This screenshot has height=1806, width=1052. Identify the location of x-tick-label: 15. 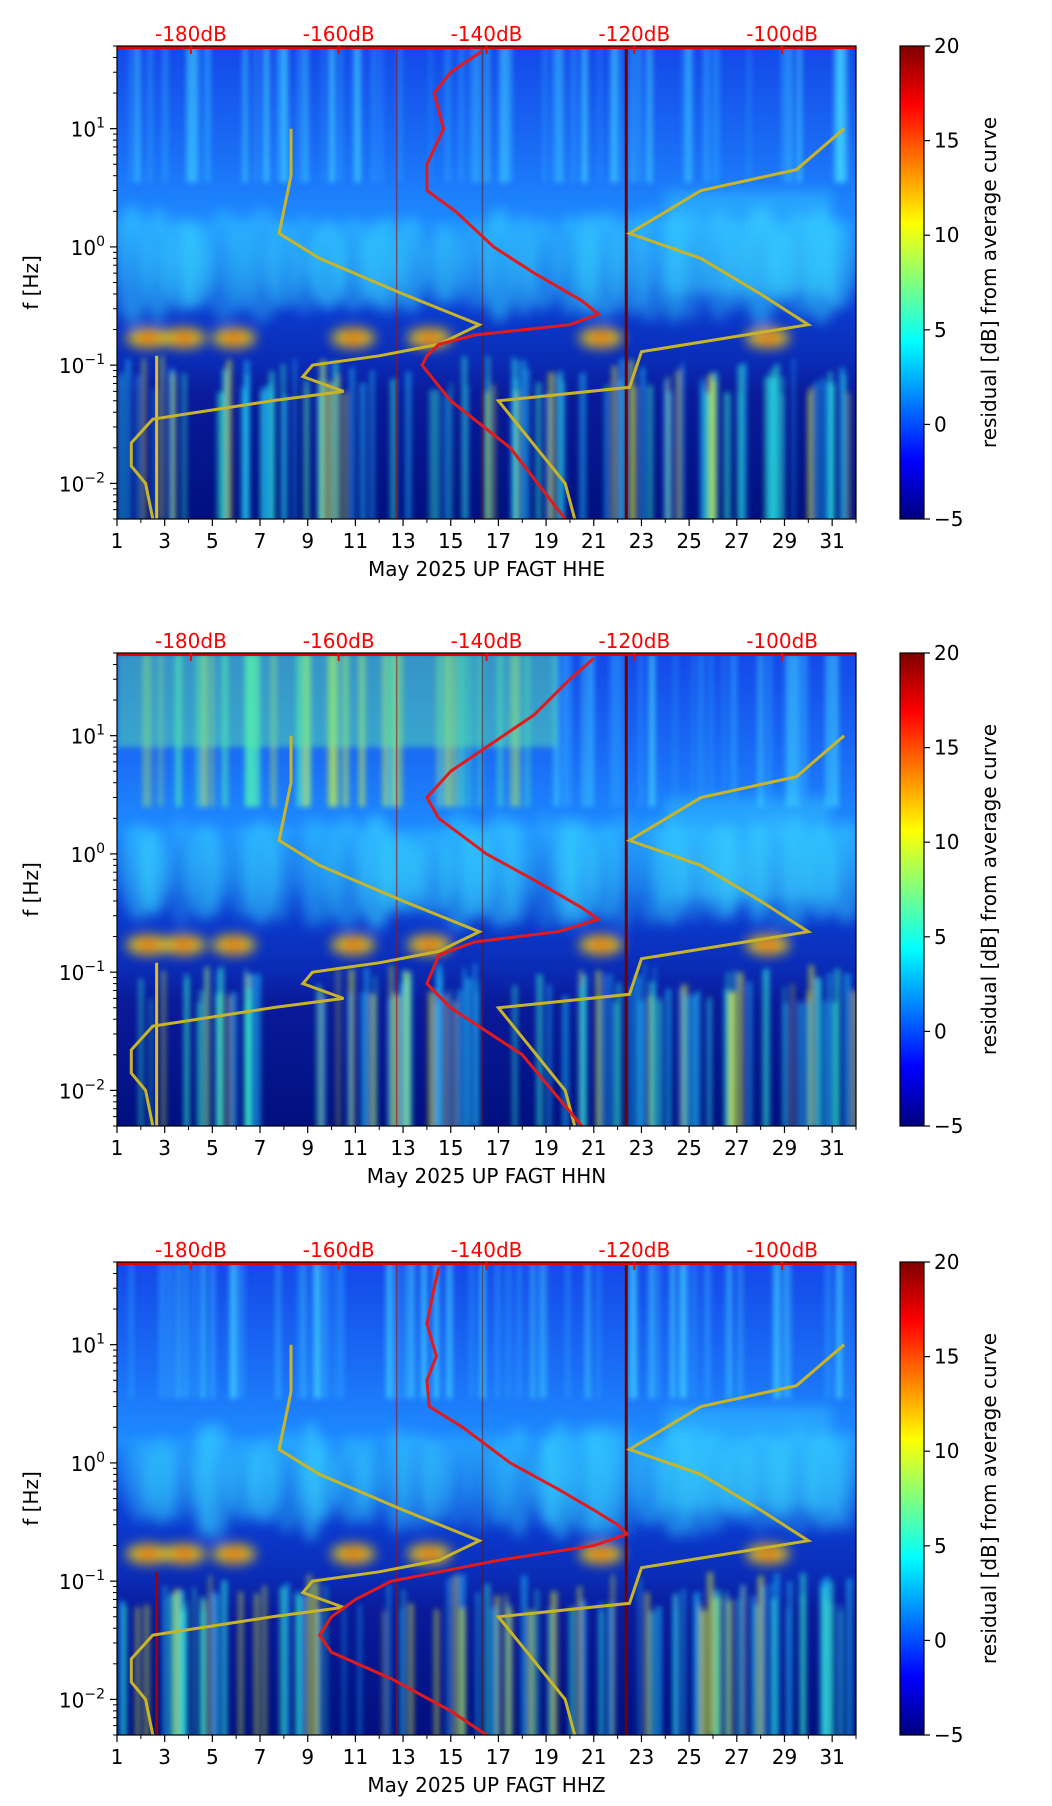
(450, 1148).